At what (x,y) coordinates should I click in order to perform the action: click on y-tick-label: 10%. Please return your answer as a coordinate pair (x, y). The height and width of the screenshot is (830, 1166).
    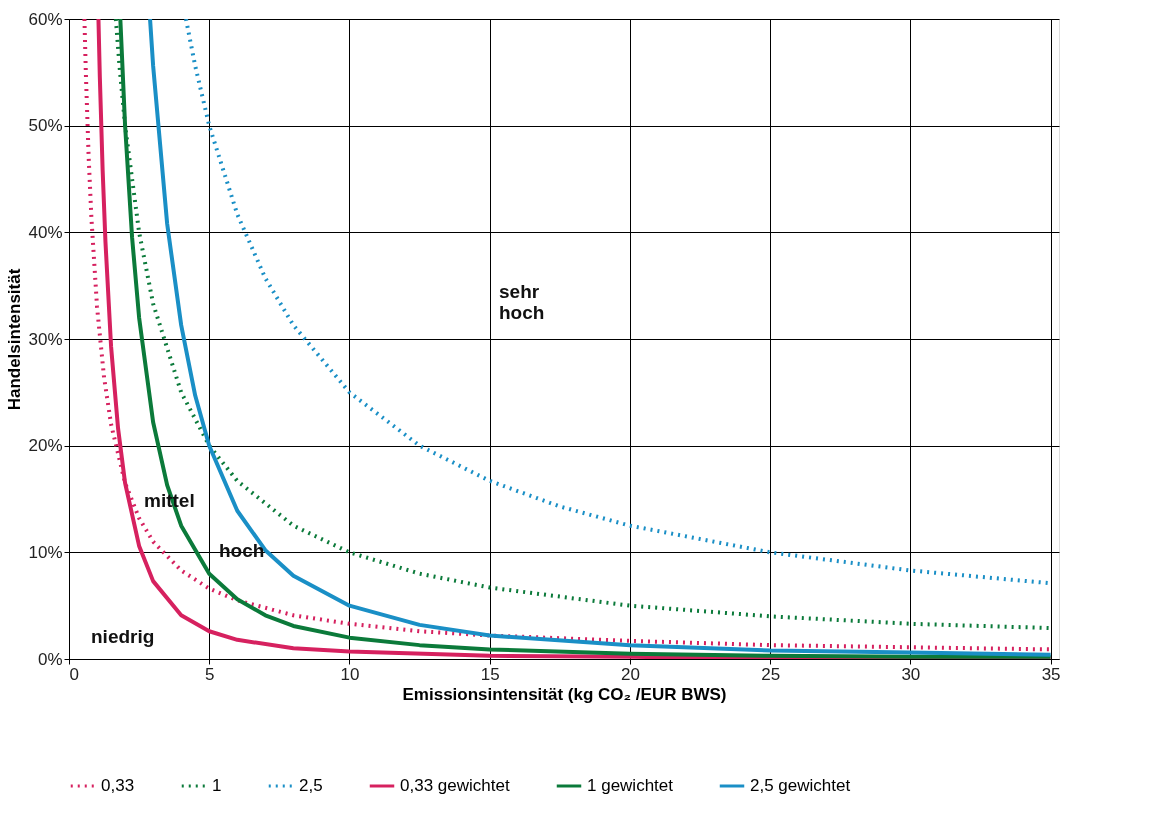
    Looking at the image, I should click on (45, 552).